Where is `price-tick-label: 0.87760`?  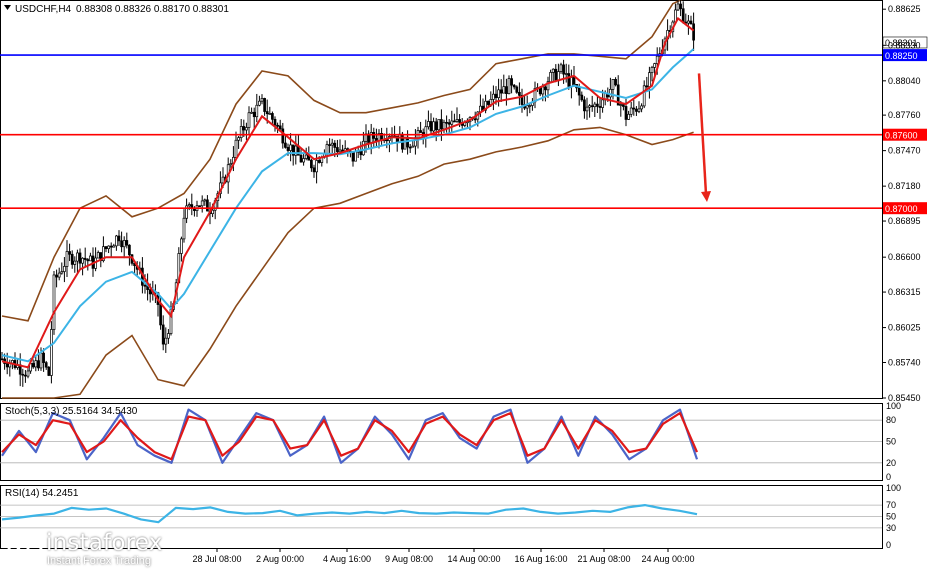 price-tick-label: 0.87760 is located at coordinates (904, 115).